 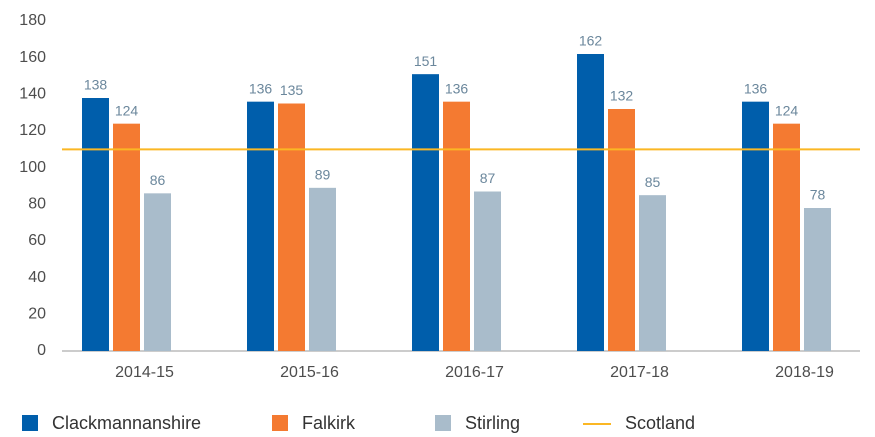 I want to click on value-label: 132, so click(x=622, y=96).